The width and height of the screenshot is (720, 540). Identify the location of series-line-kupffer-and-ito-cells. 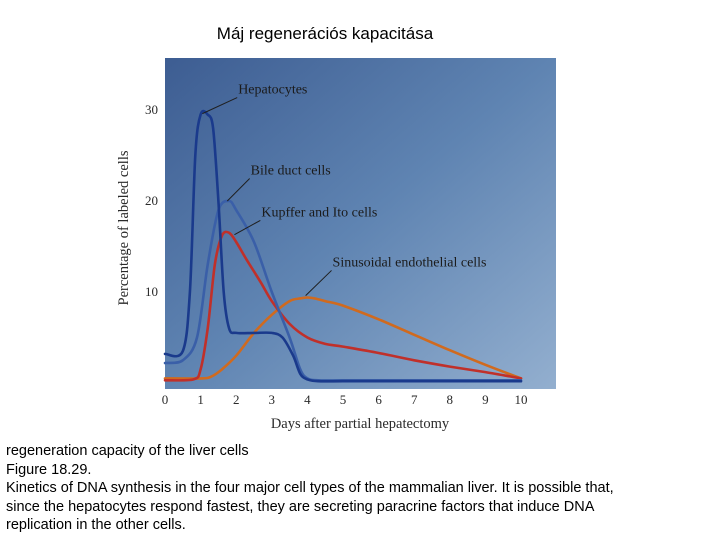
(343, 306).